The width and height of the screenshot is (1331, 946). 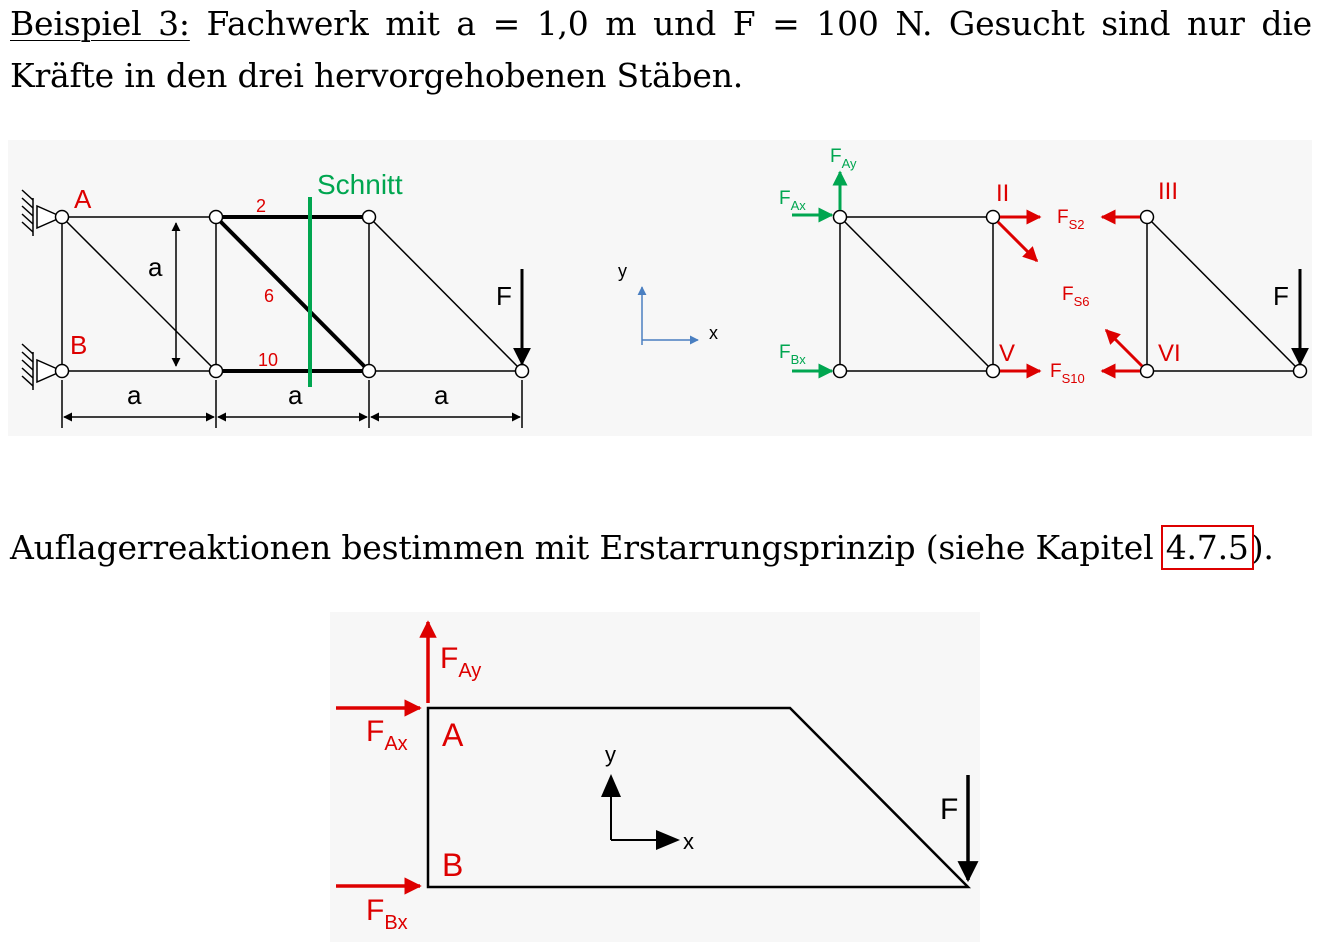 I want to click on span-label-3: a, so click(x=441, y=395).